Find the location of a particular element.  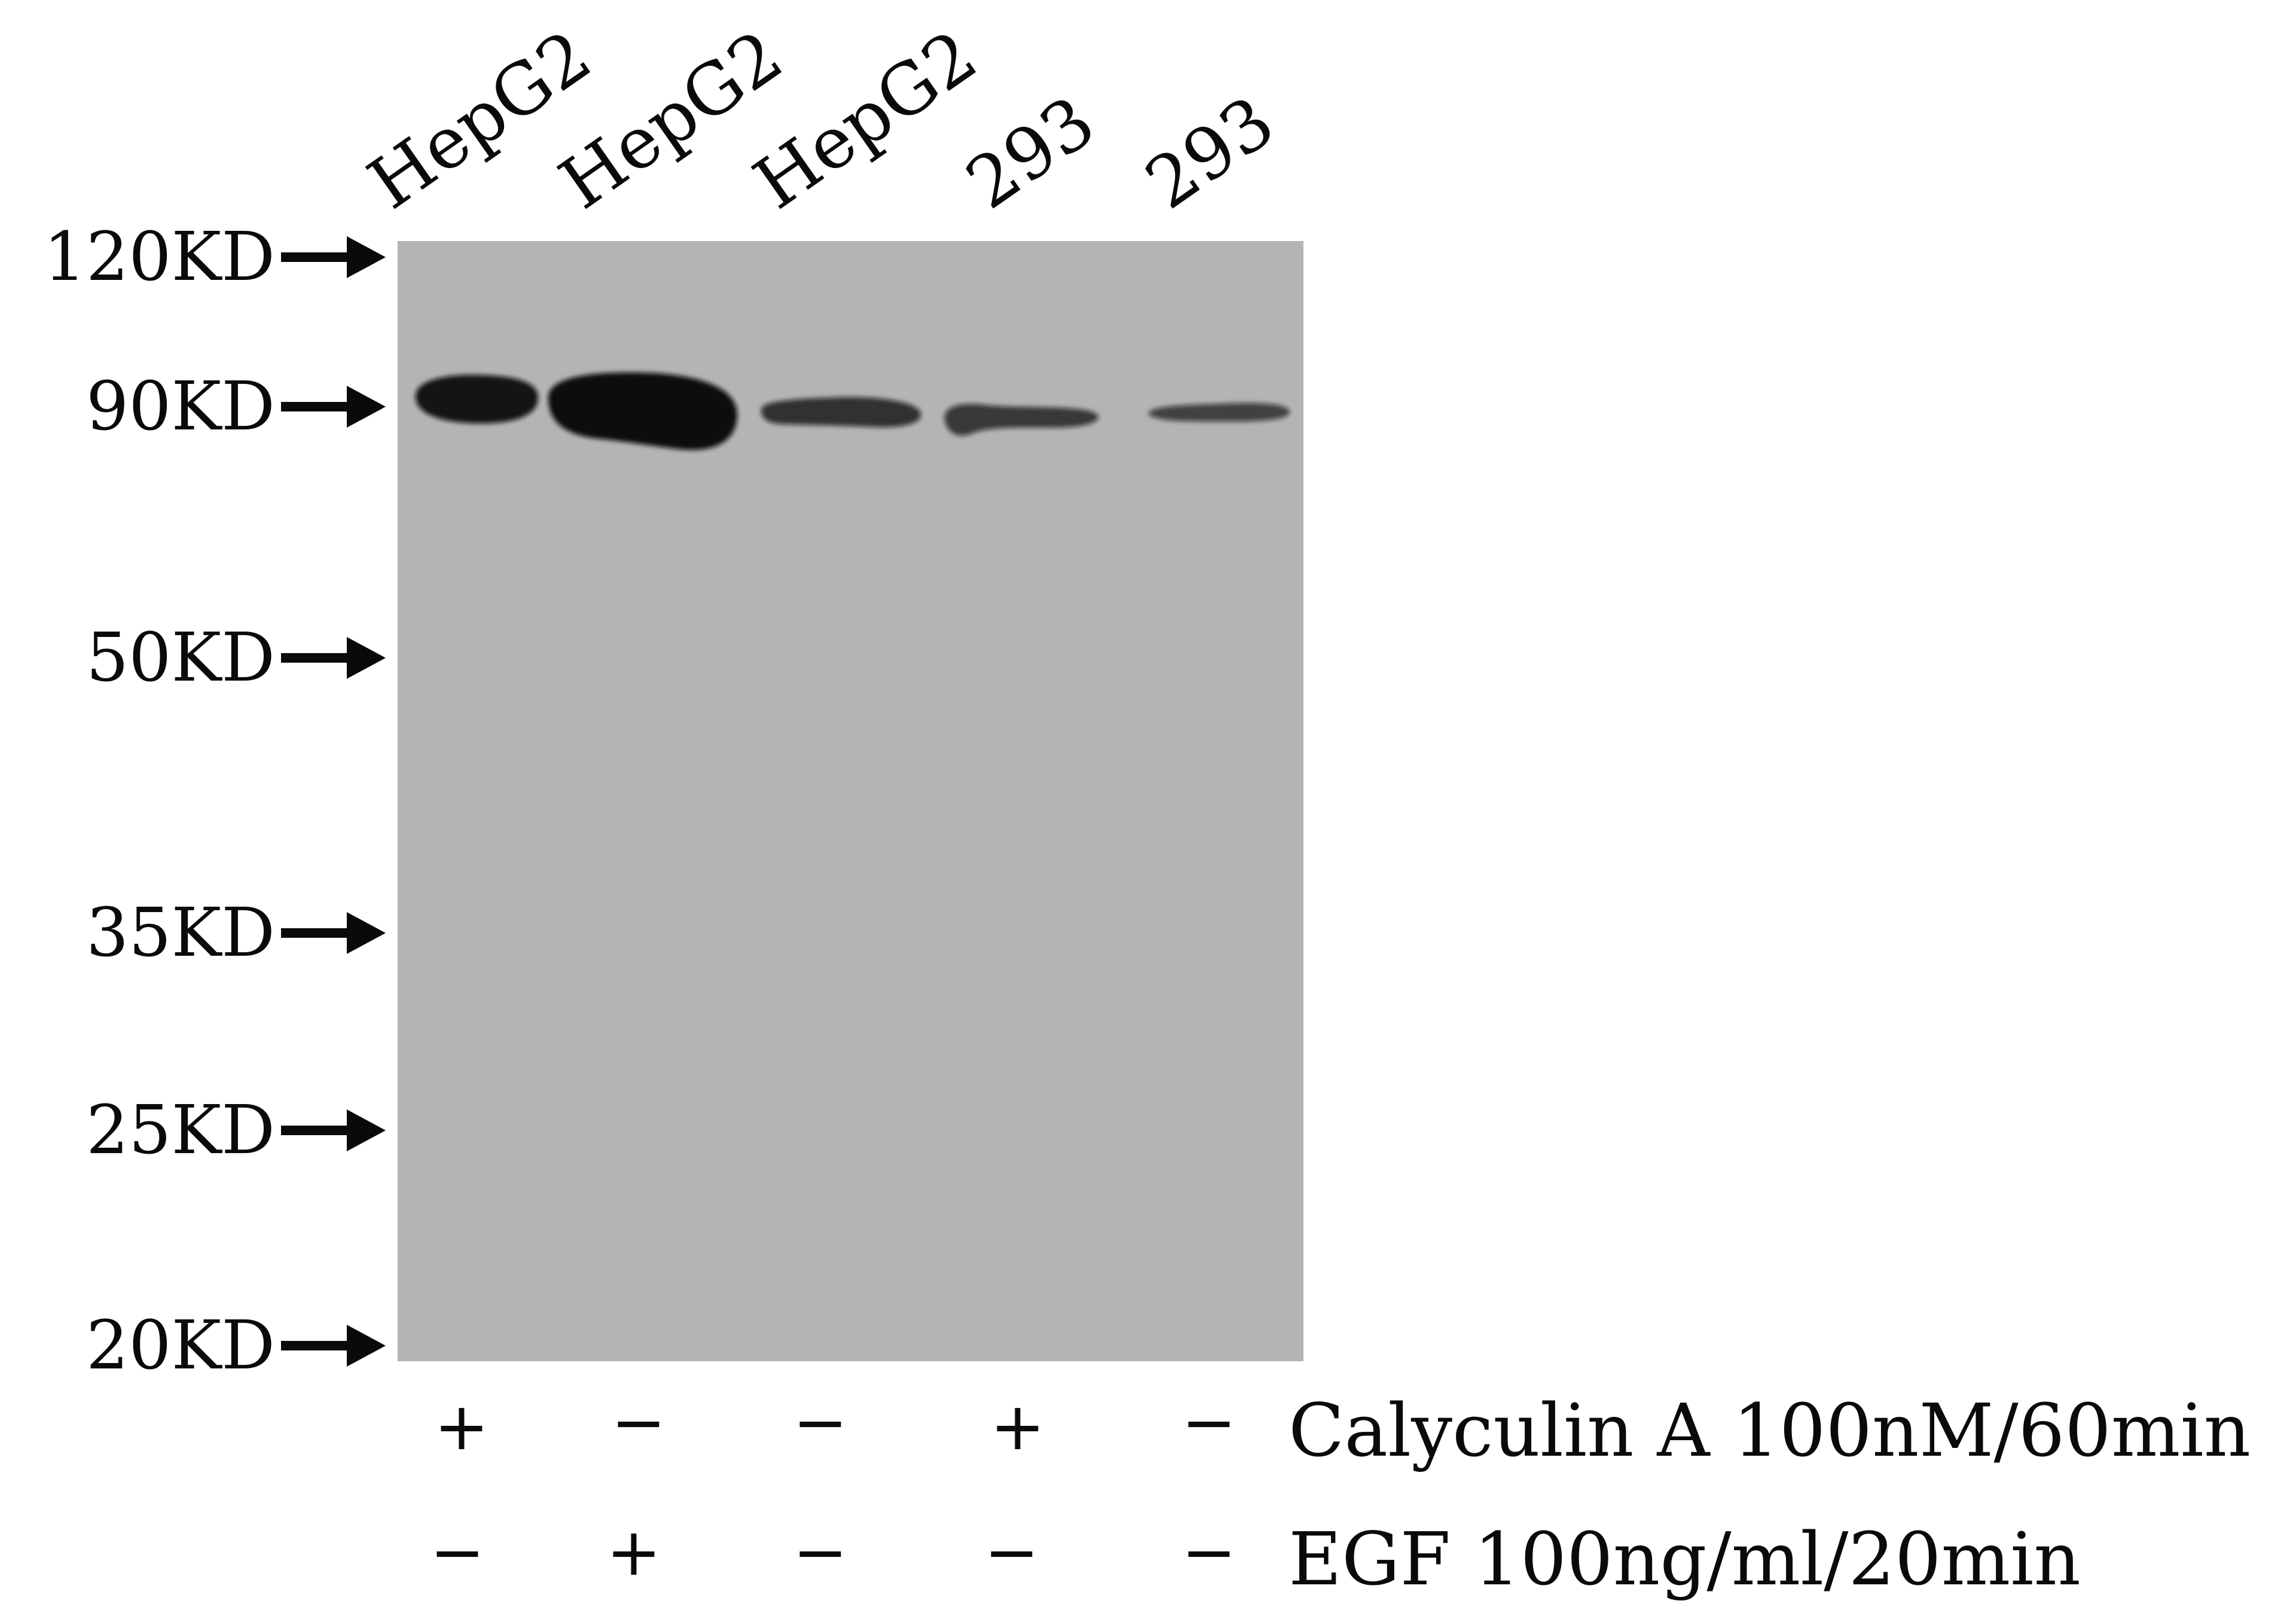

lane-label-5: 293 is located at coordinates (1210, 152).